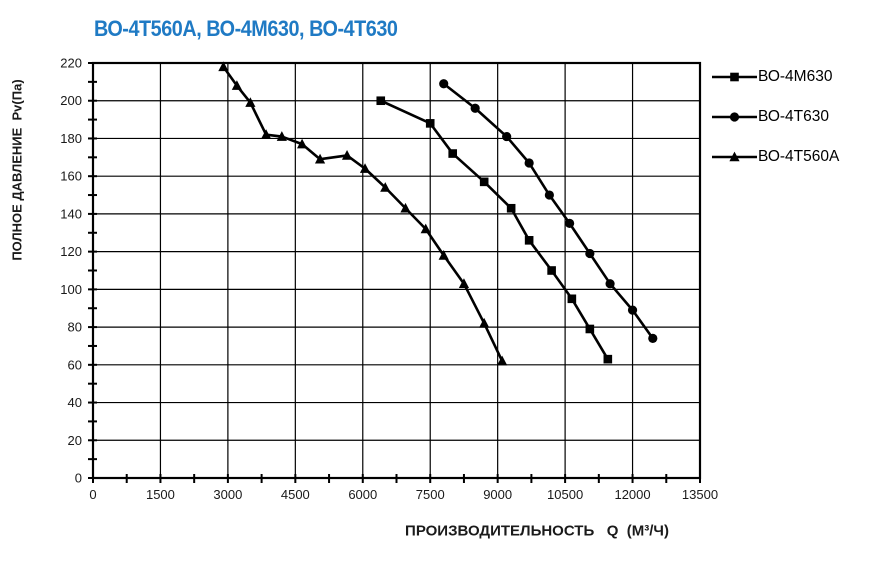 This screenshot has height=565, width=894. Describe the element at coordinates (700, 494) in the screenshot. I see `x-tick-label: 13500` at that location.